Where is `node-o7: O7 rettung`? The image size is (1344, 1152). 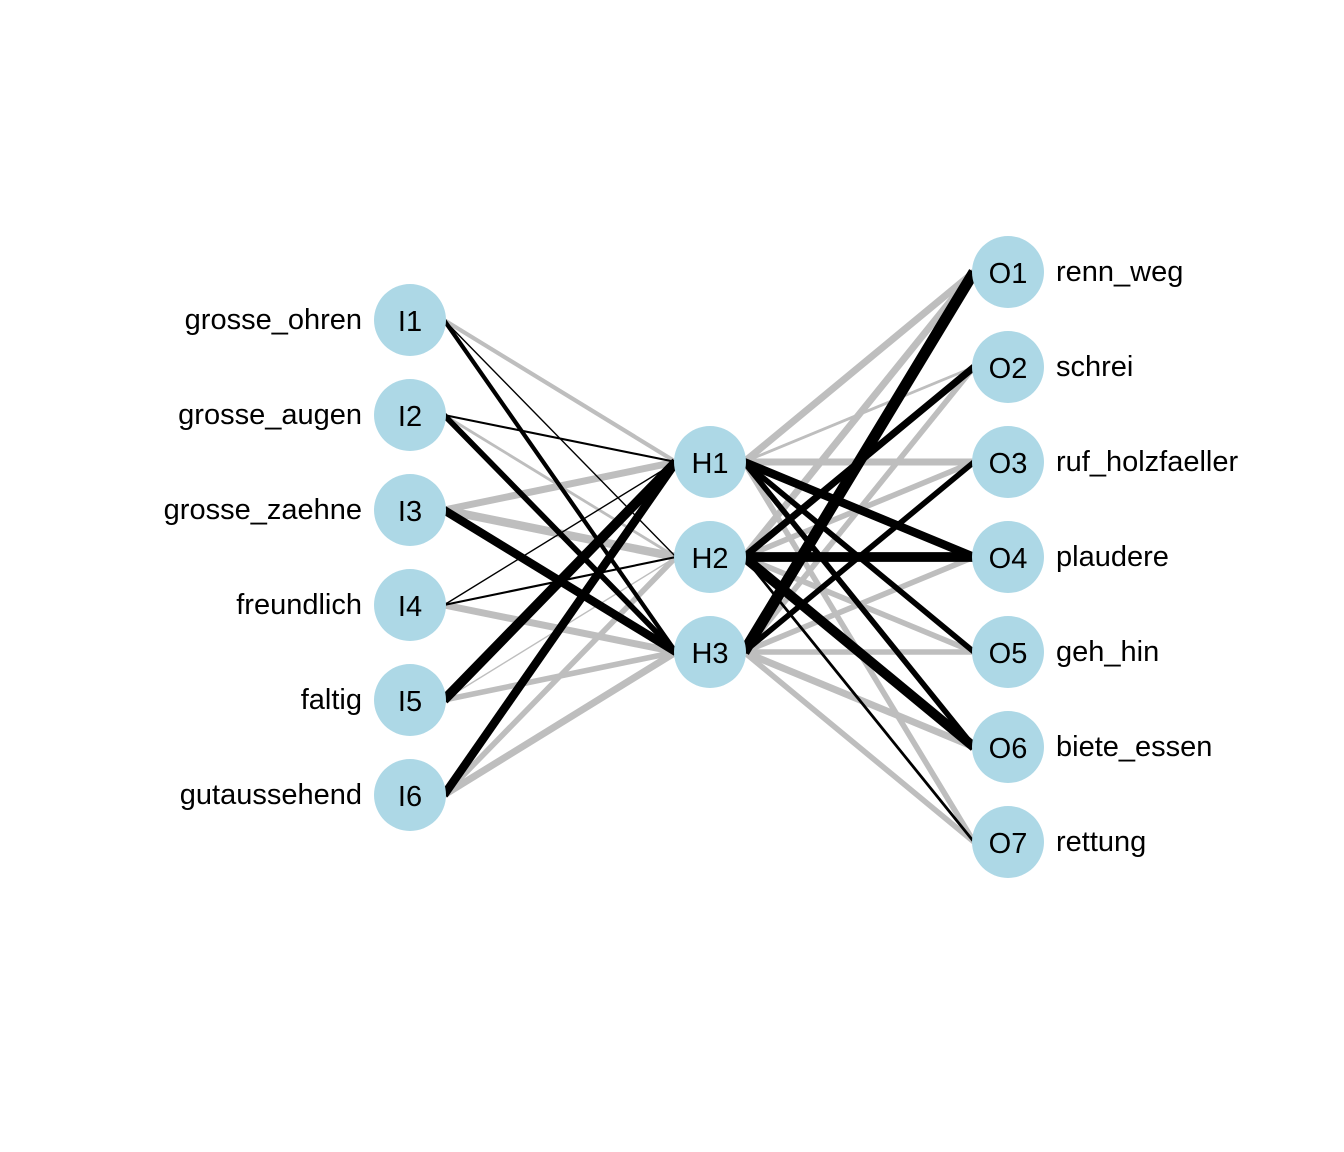 node-o7: O7 rettung is located at coordinates (1059, 842).